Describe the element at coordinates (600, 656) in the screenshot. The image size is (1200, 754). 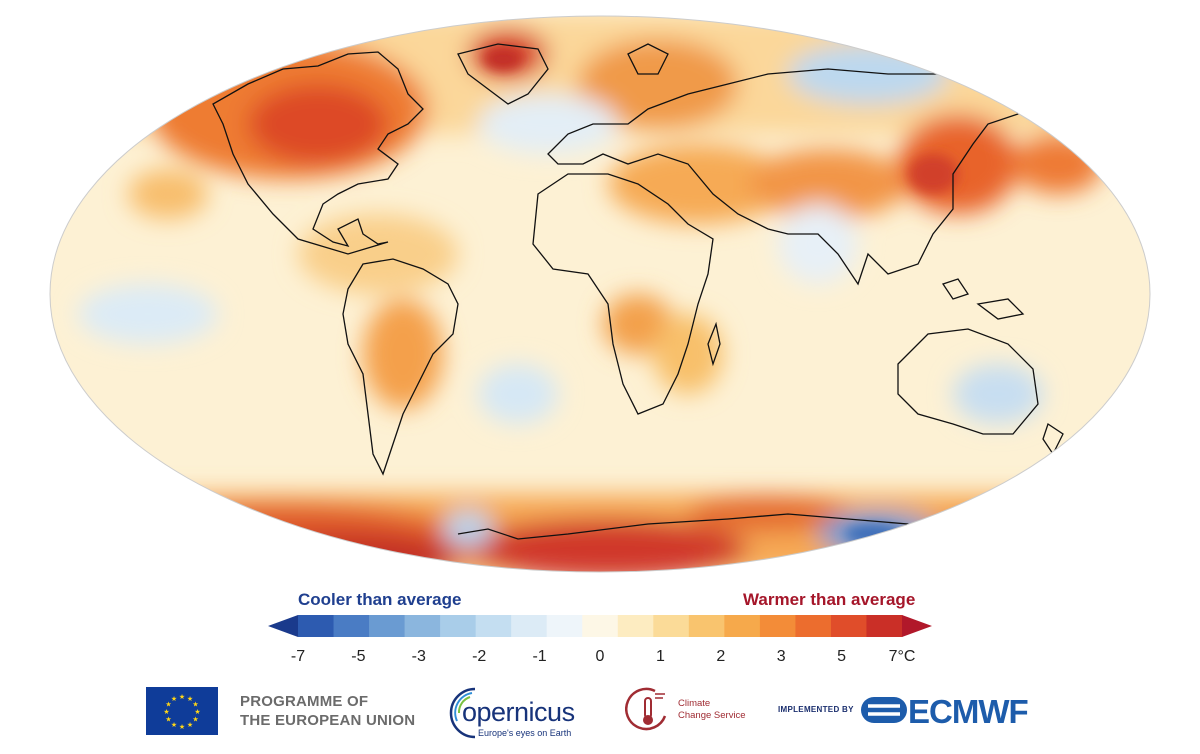
I see `colorbar-tick-label: 0` at that location.